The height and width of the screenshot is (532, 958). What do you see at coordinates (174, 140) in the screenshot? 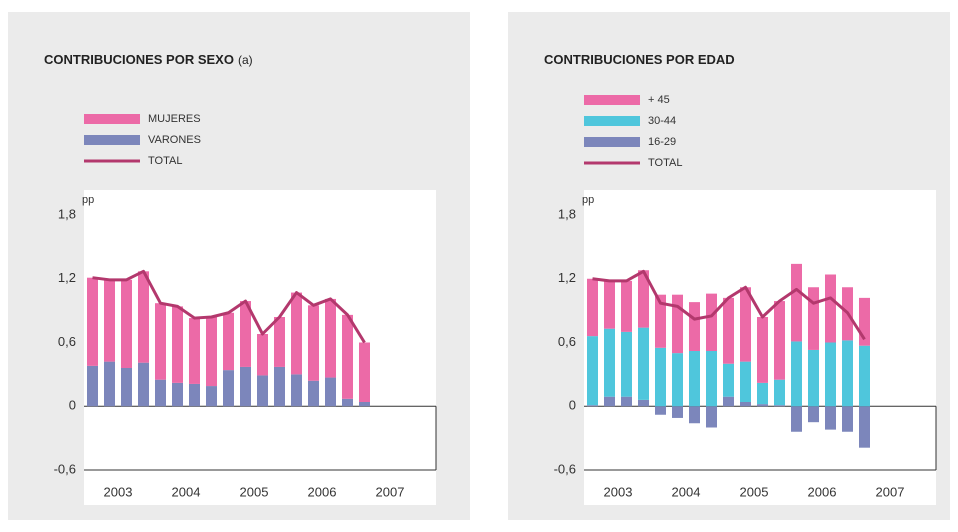
I see `legend-label: VARONES` at bounding box center [174, 140].